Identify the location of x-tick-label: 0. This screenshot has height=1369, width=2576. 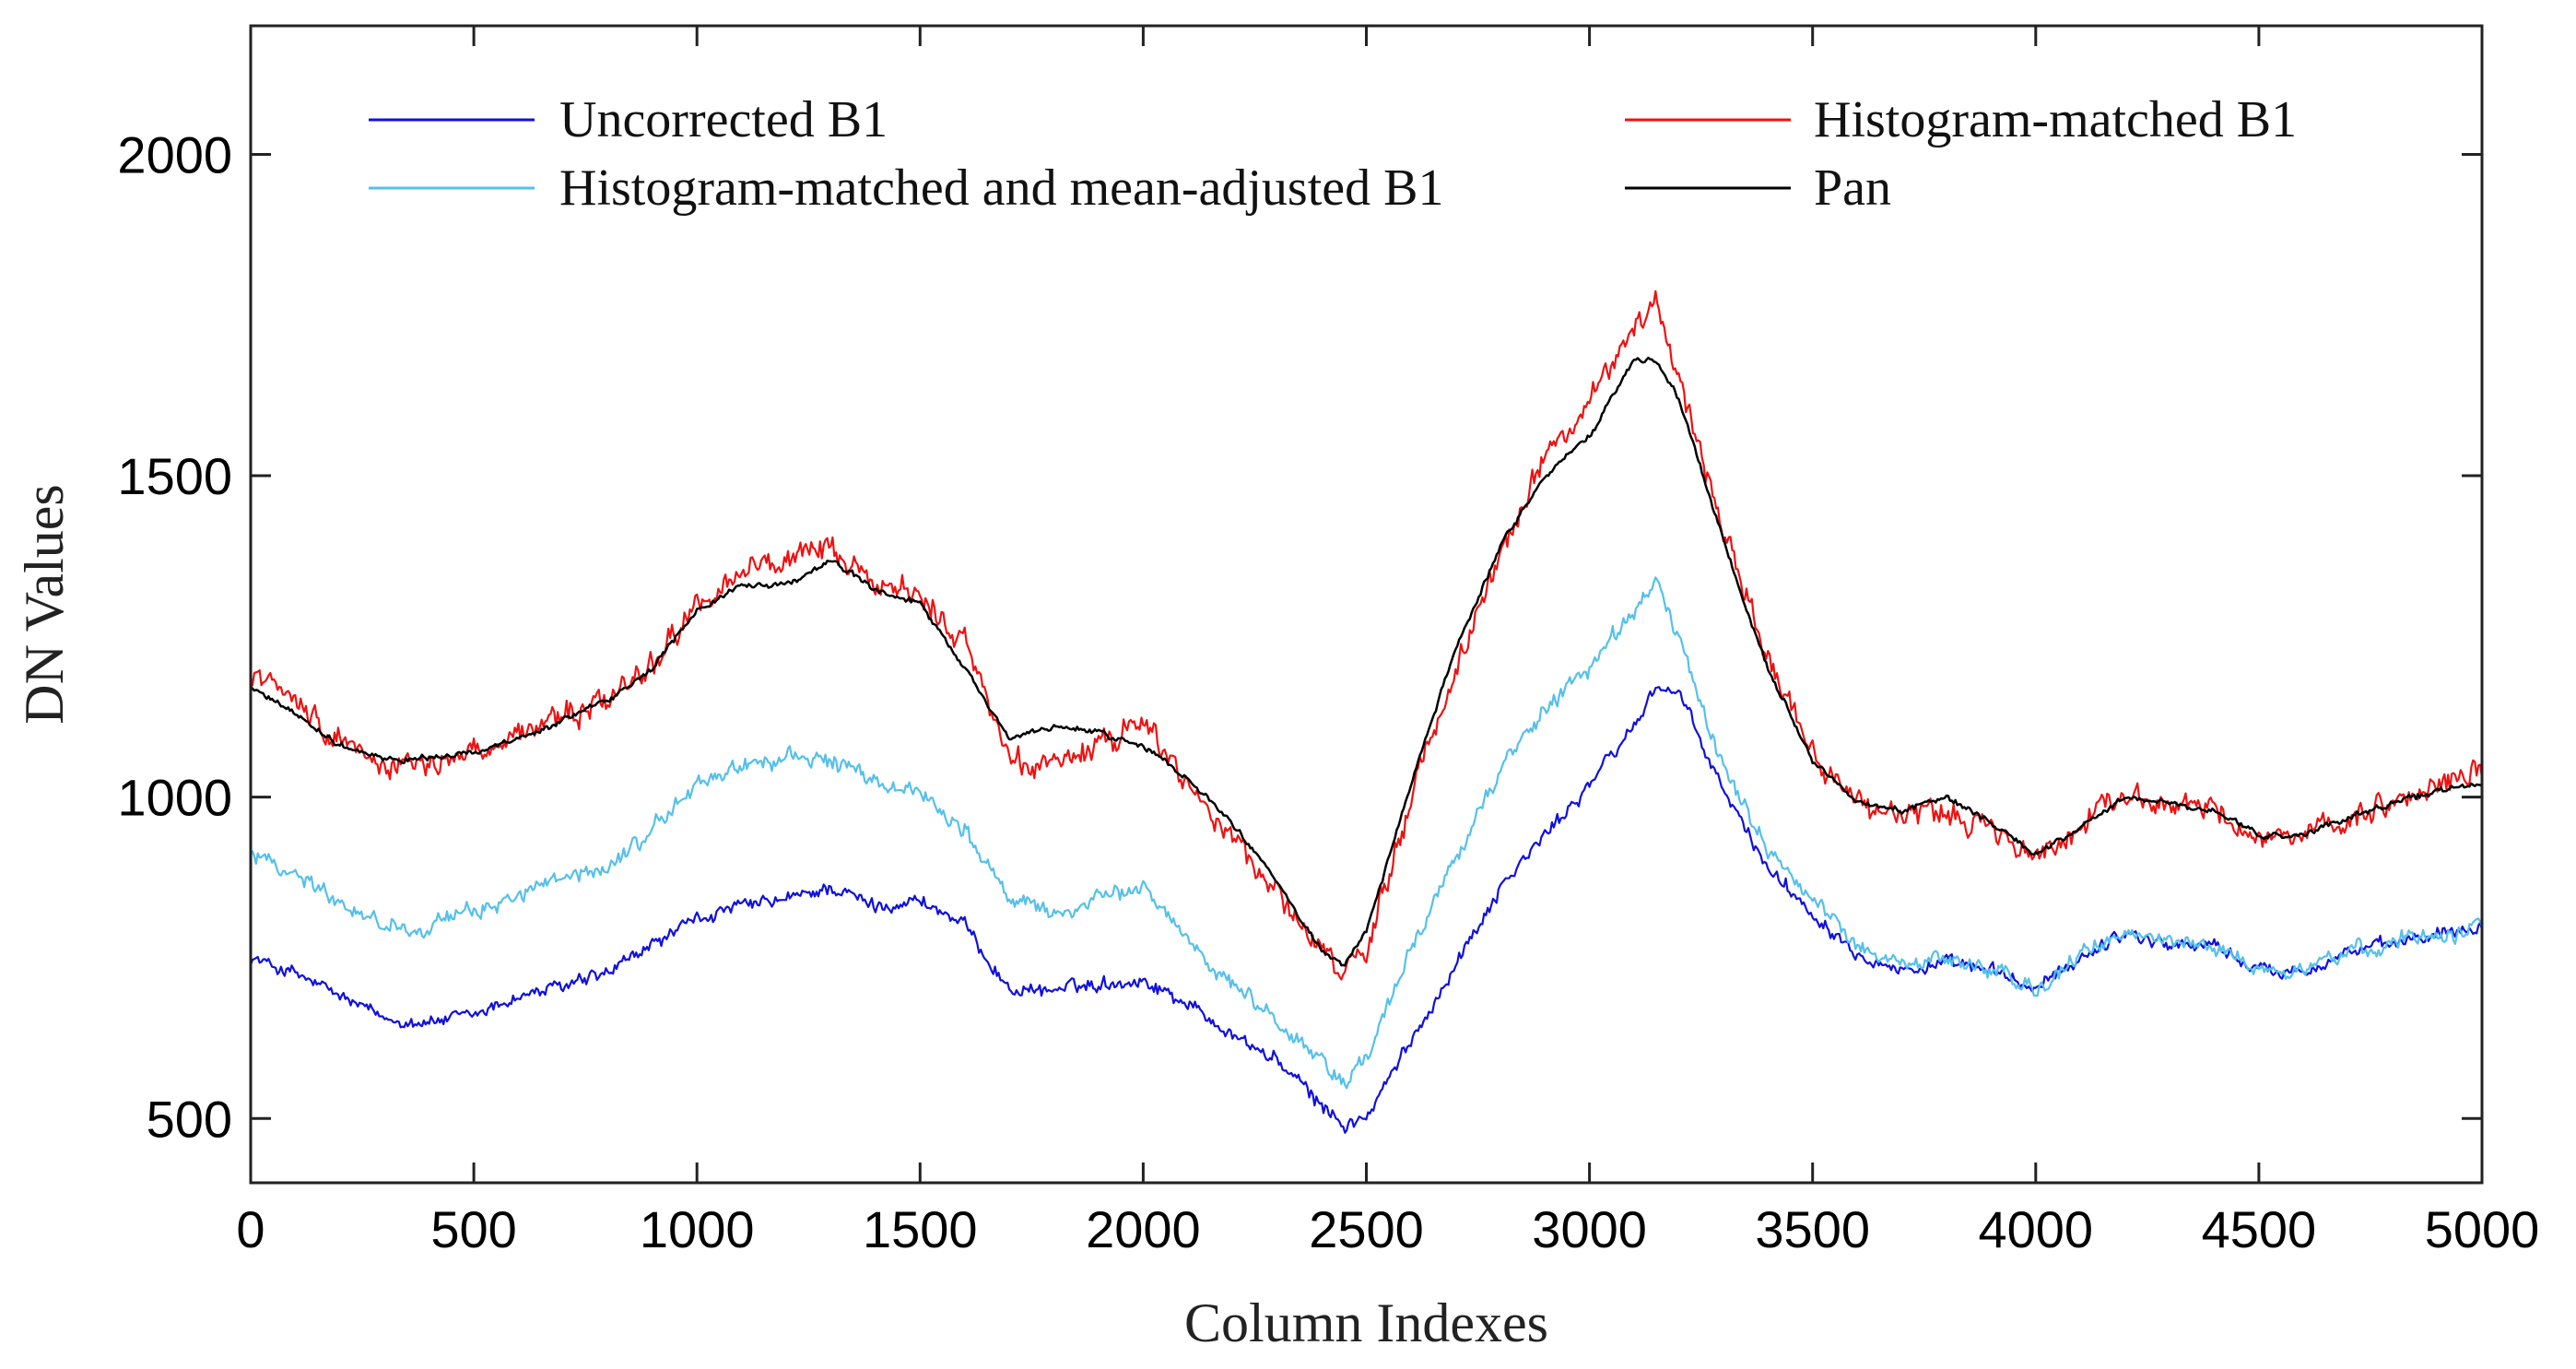
(250, 1229).